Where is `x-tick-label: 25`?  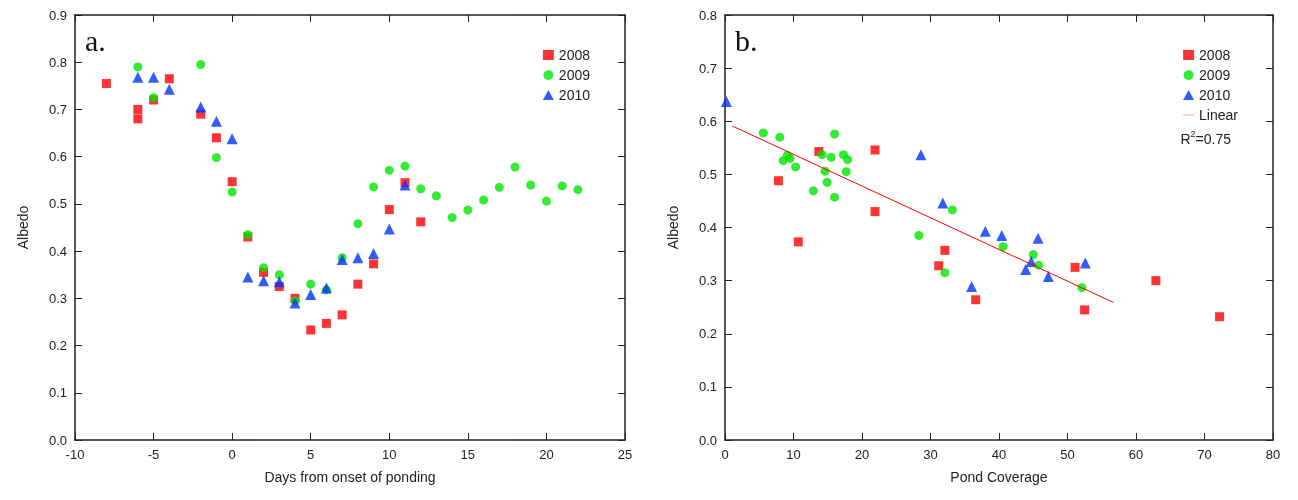 x-tick-label: 25 is located at coordinates (625, 454).